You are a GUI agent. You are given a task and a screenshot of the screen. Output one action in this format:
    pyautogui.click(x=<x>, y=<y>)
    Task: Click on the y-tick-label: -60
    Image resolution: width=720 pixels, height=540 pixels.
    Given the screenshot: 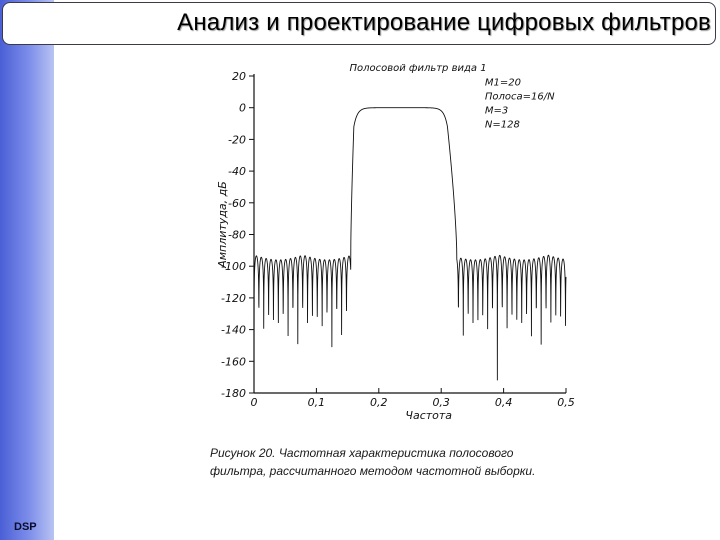 What is the action you would take?
    pyautogui.click(x=237, y=203)
    